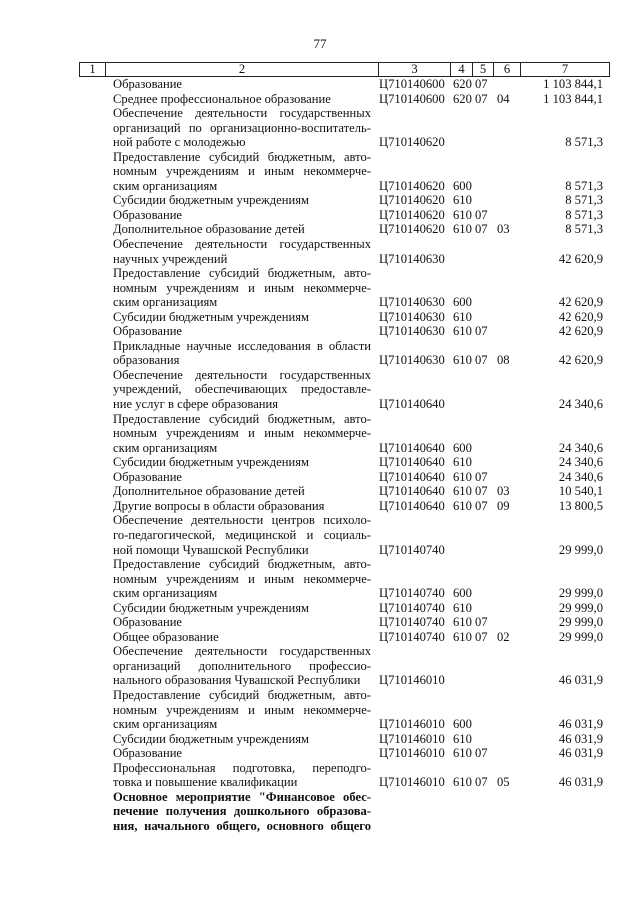  Describe the element at coordinates (242, 374) in the screenshot. I see `description-line: Обеспечение деятельности государственных` at that location.